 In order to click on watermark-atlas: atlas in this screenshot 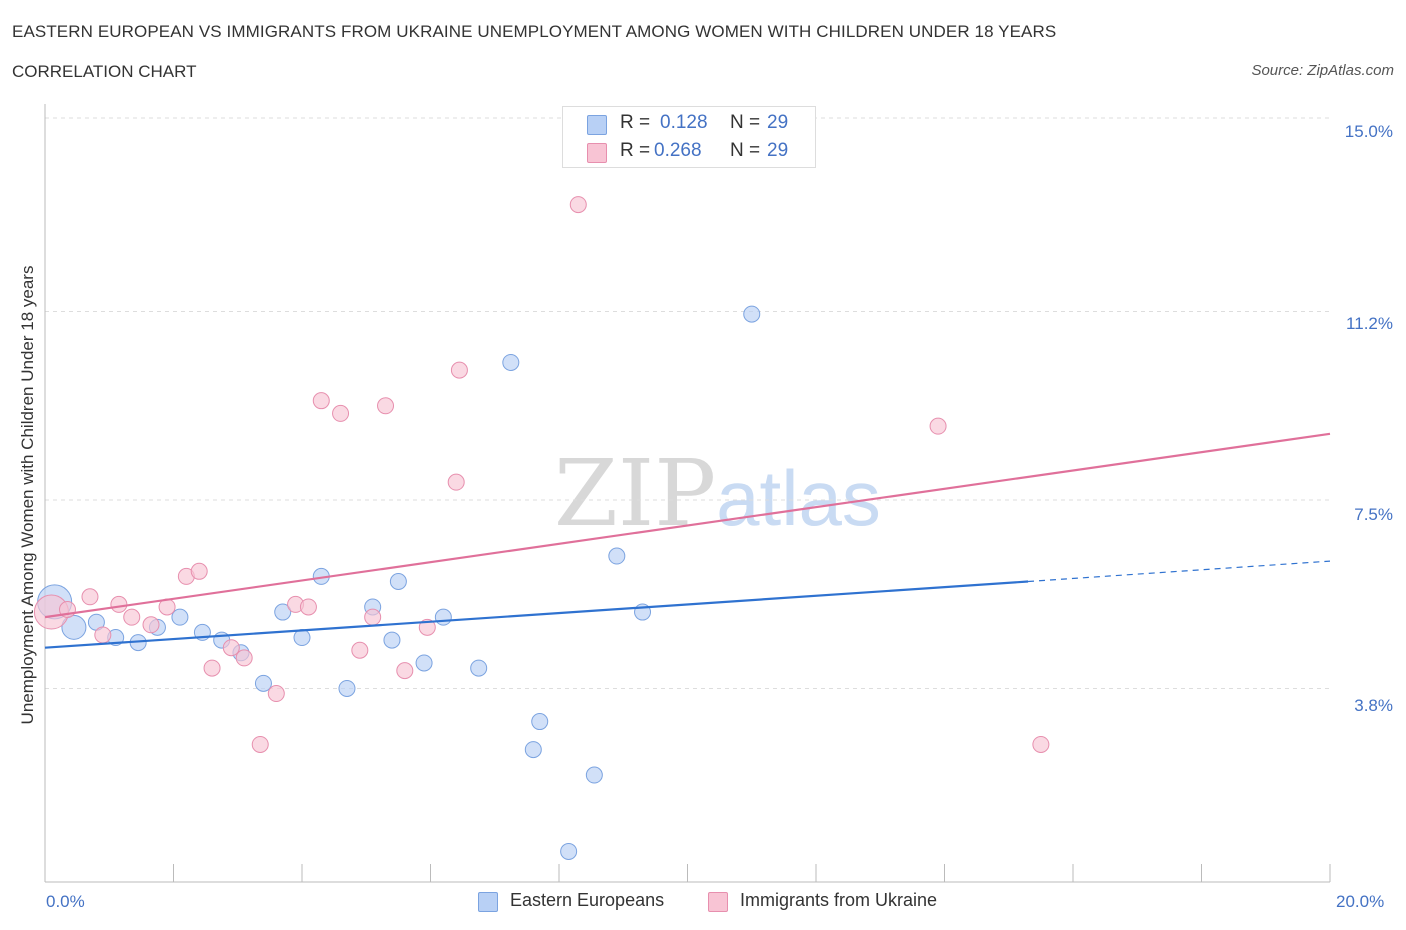, I will do `click(798, 498)`.